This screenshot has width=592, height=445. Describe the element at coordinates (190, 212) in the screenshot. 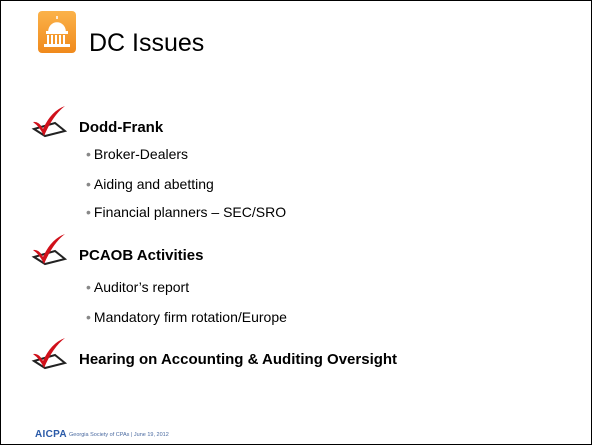

I see `sub-item-text: Financial planners – SEC/SRO` at that location.